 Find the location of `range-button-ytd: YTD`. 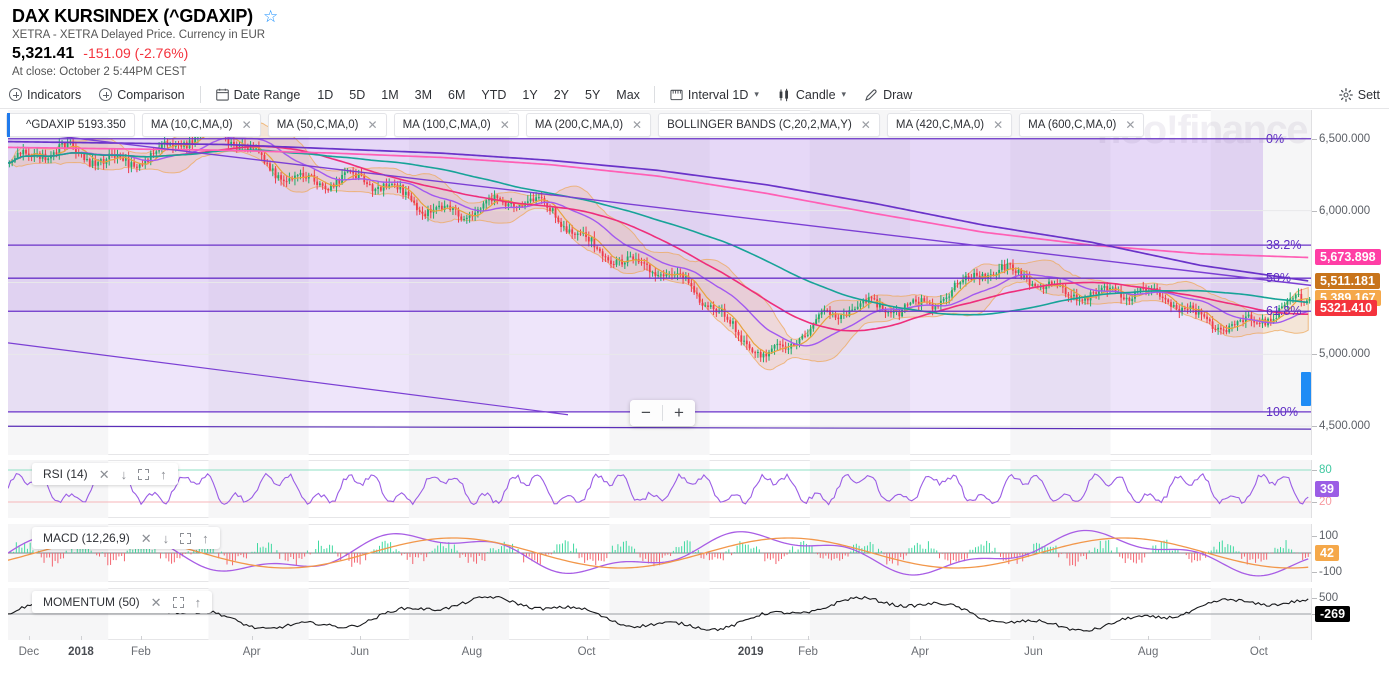

range-button-ytd: YTD is located at coordinates (494, 94).